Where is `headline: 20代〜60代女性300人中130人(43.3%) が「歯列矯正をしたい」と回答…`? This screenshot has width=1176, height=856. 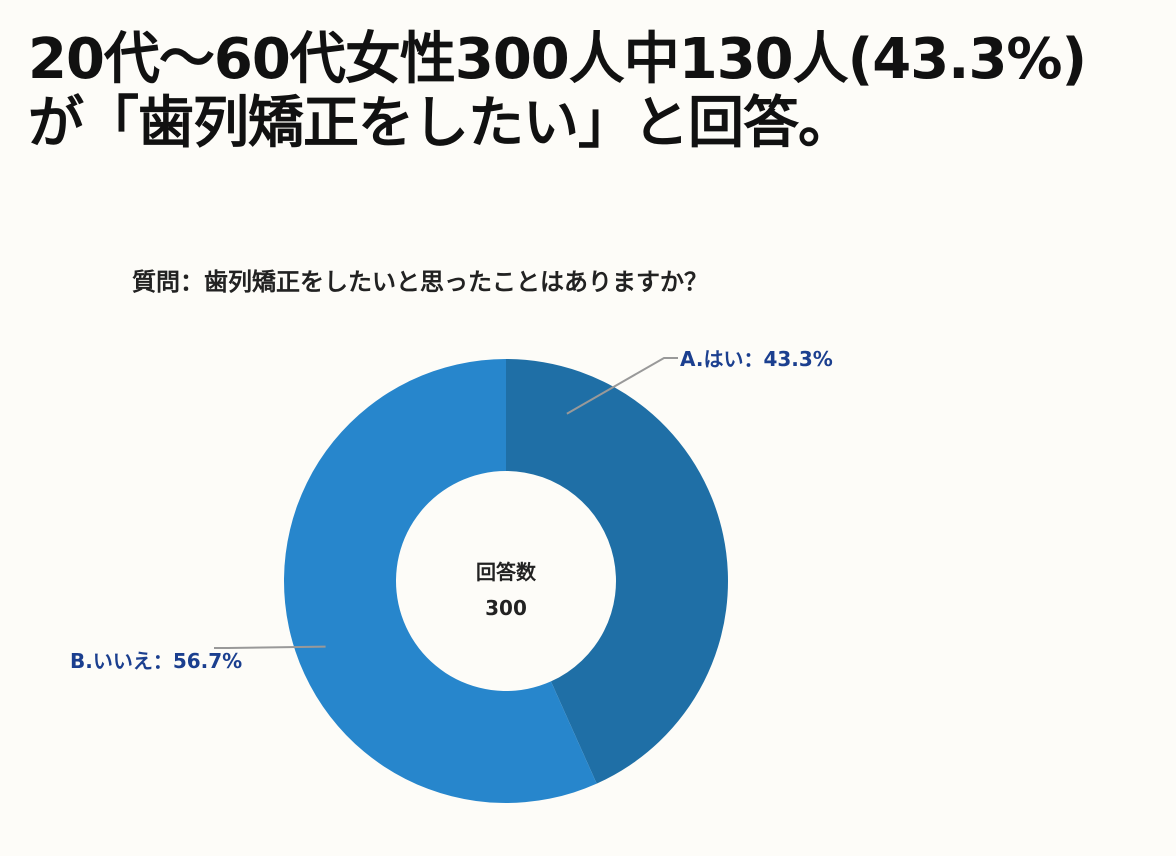 headline: 20代〜60代女性300人中130人(43.3%) が「歯列矯正をしたい」と回答… is located at coordinates (557, 91).